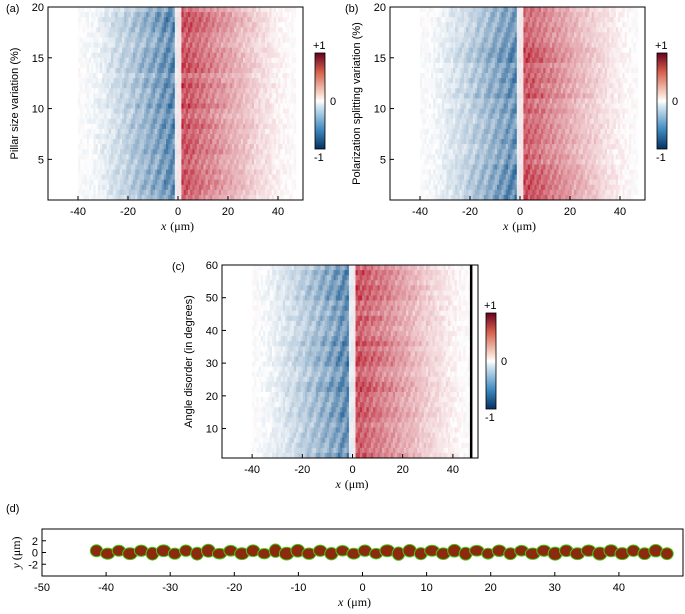  Describe the element at coordinates (38, 8) in the screenshot. I see `y-tick-label: 20` at that location.